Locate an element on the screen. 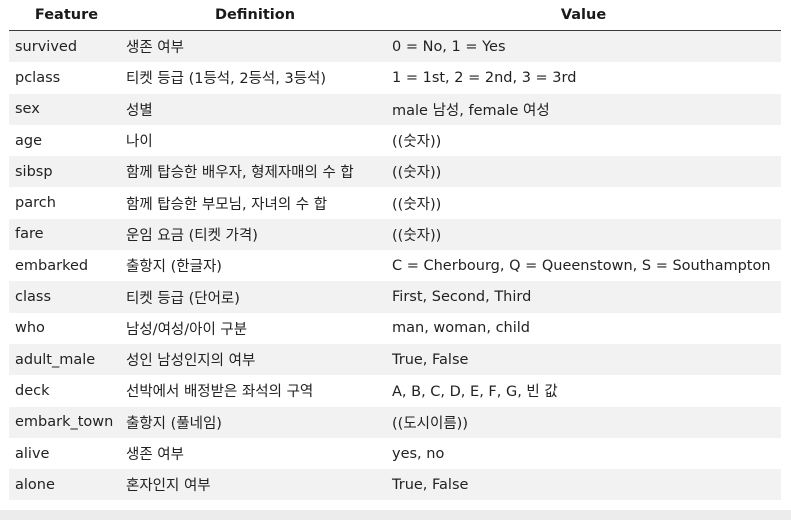  table-row: parch 함께 탑승한 부모님, 자녀의 수 합 ((숫자)) is located at coordinates (395, 203).